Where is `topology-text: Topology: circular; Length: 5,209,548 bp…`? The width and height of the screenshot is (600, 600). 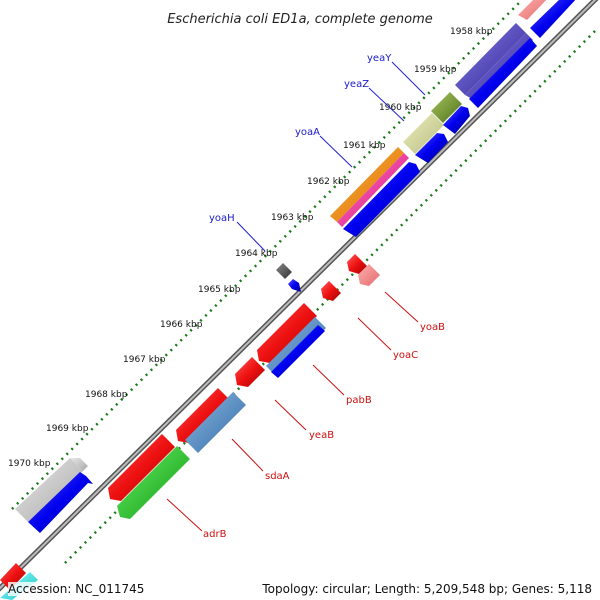 topology-text: Topology: circular; Length: 5,209,548 bp… is located at coordinates (427, 589).